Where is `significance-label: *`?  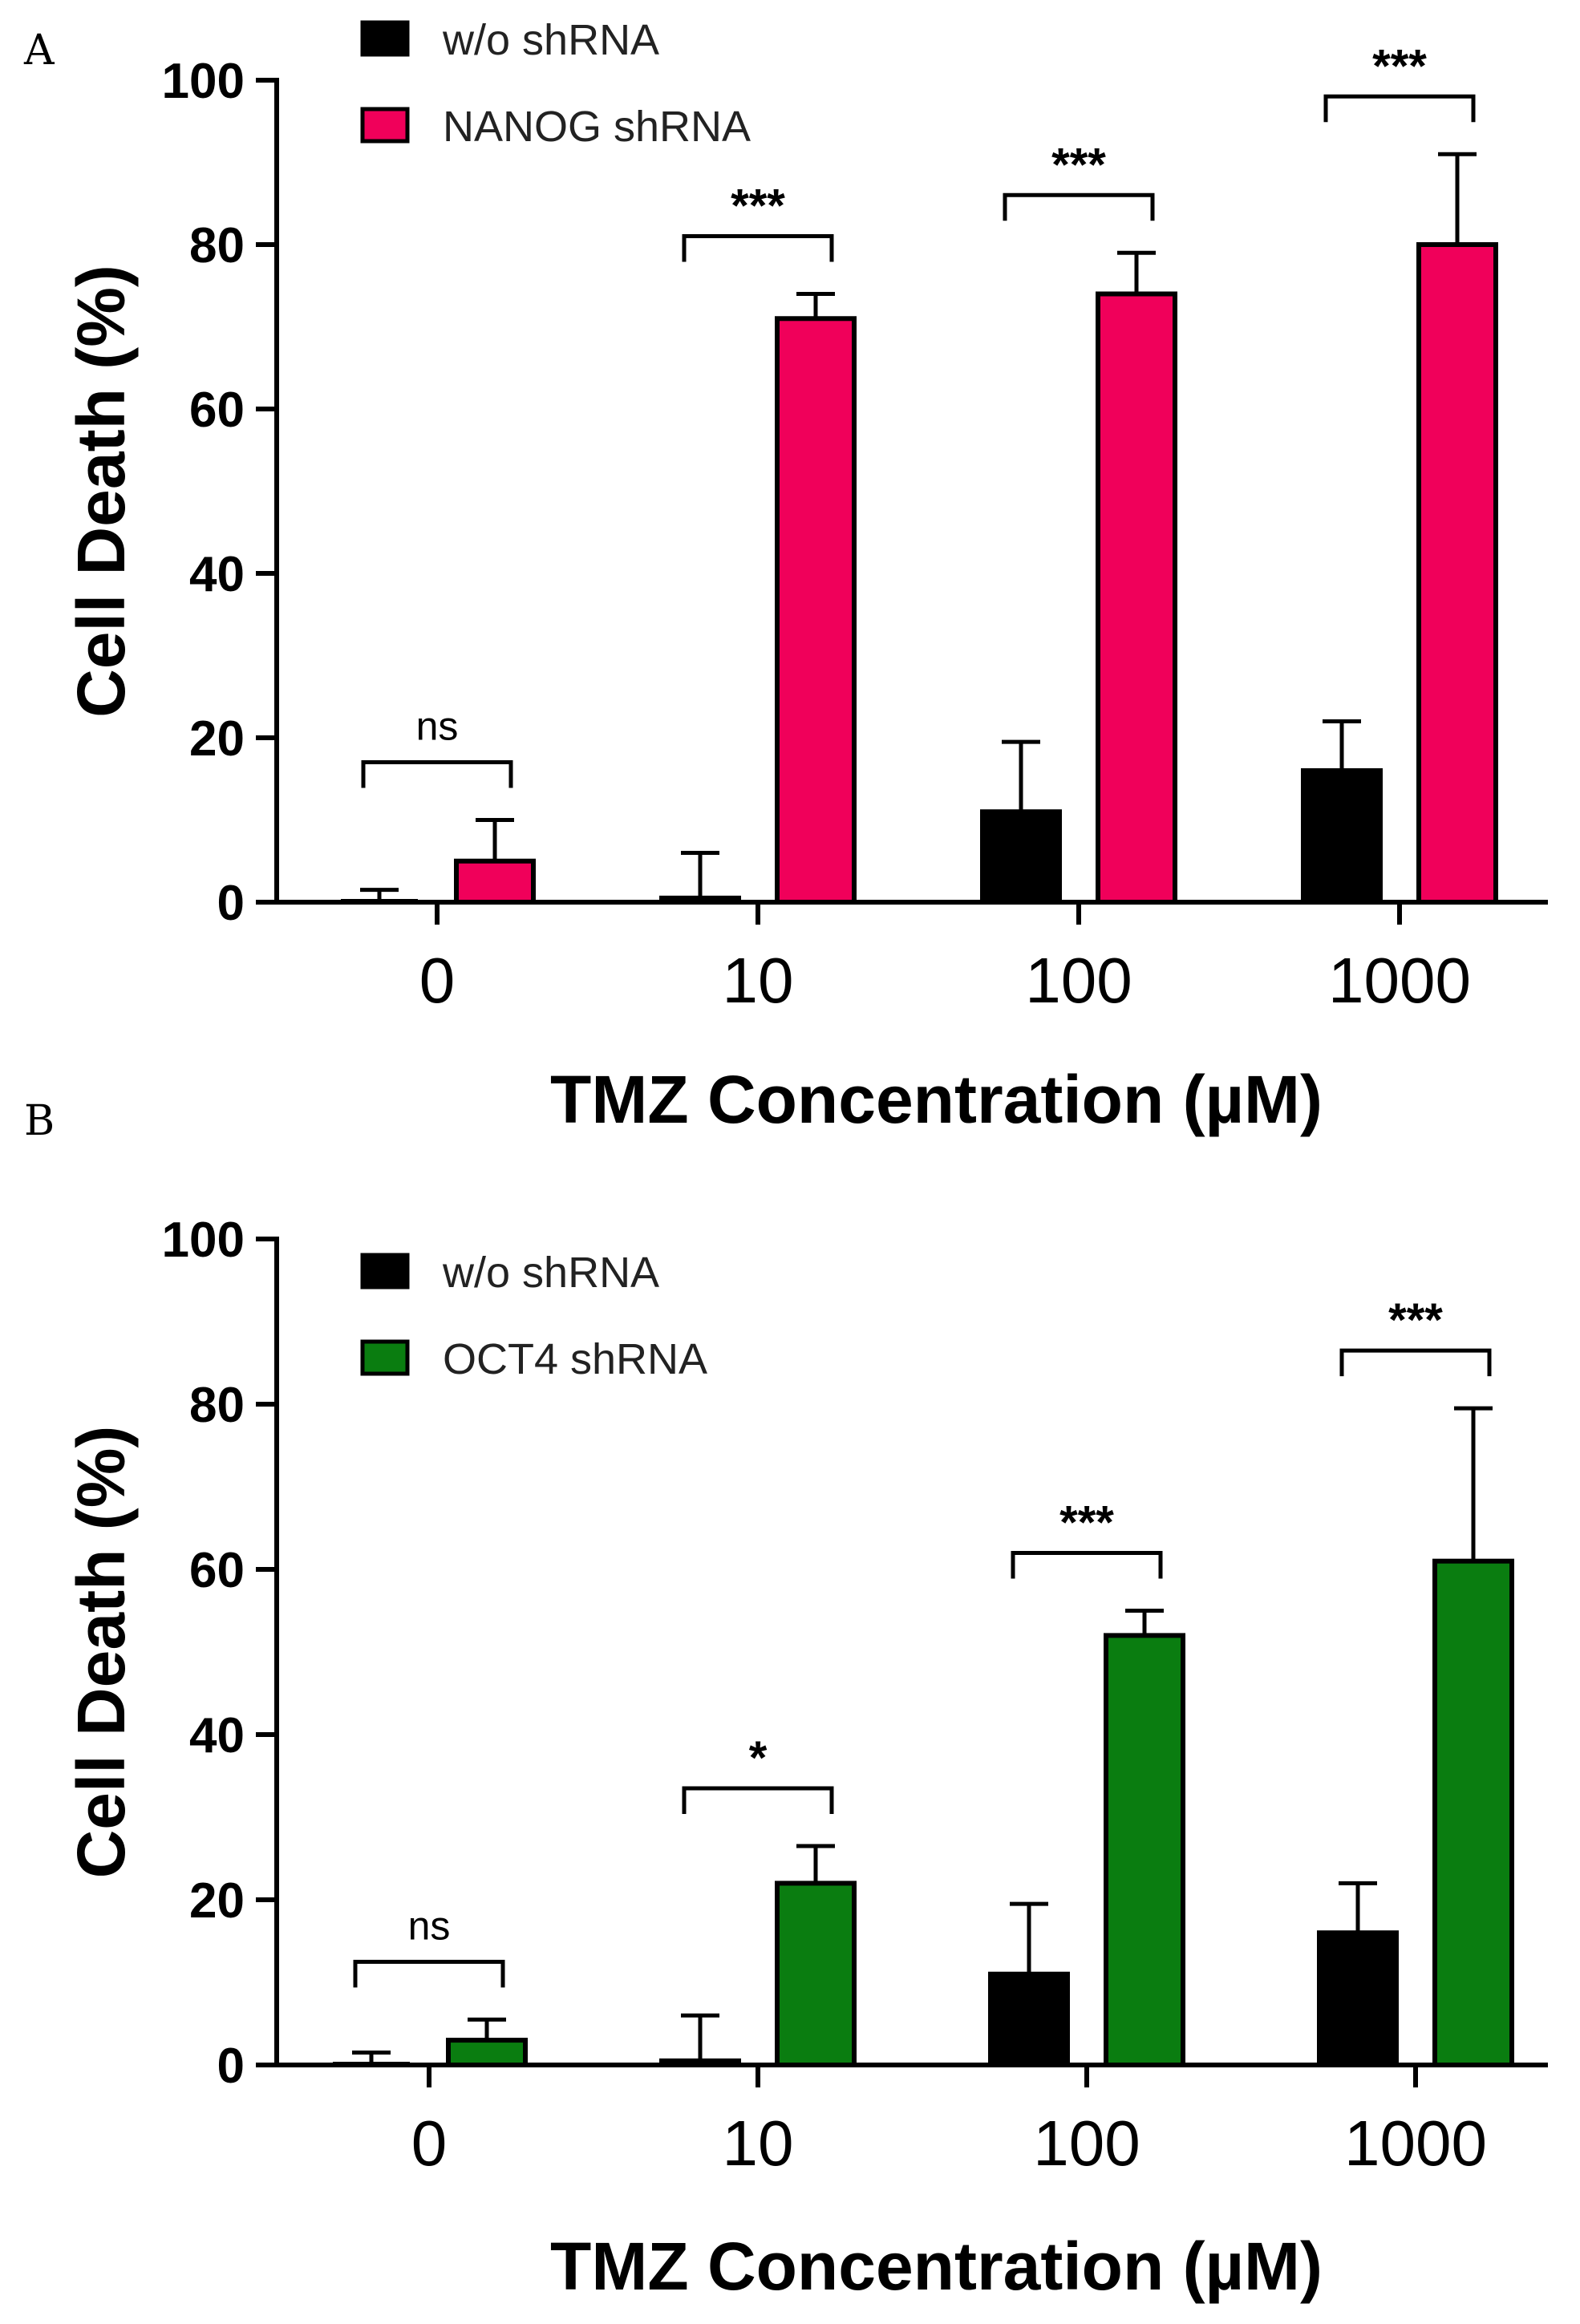 significance-label: * is located at coordinates (758, 1758).